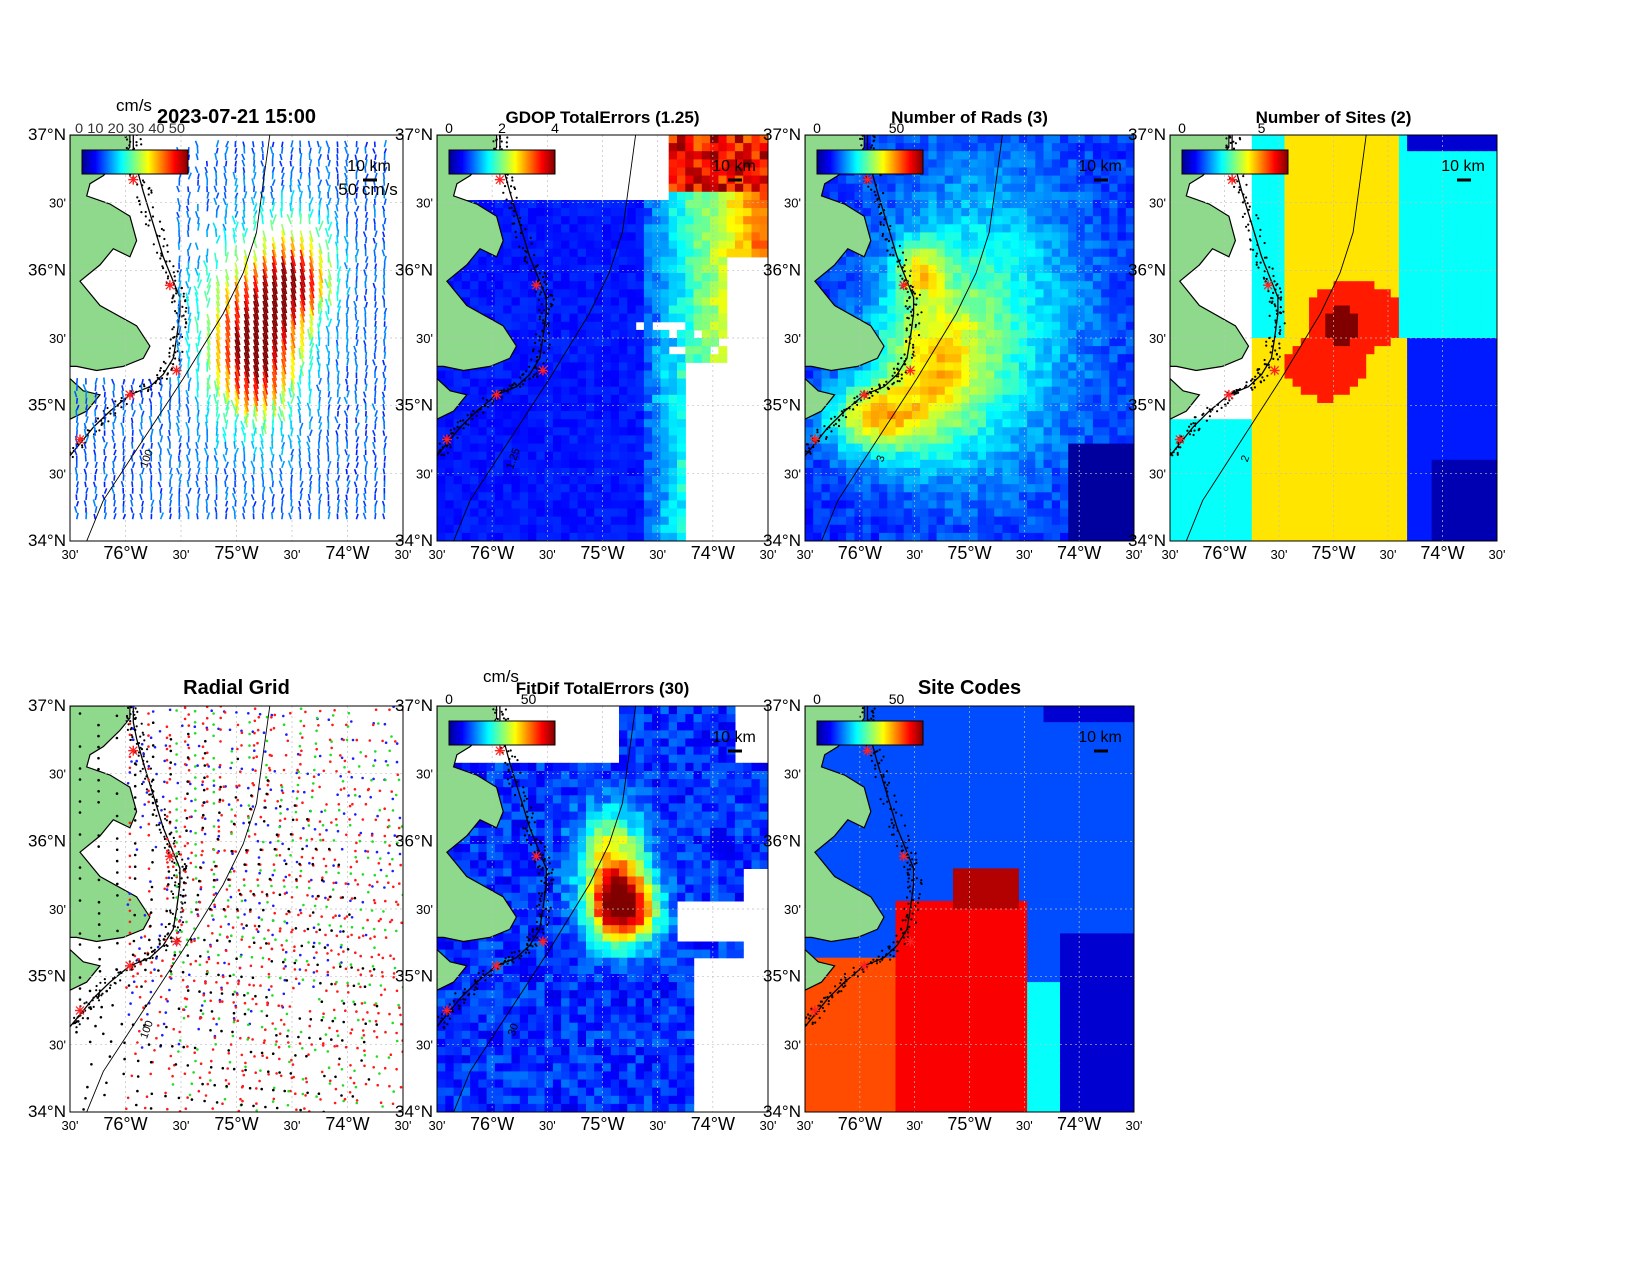  Describe the element at coordinates (555, 128) in the screenshot. I see `colorbar-tick-label: 4` at that location.